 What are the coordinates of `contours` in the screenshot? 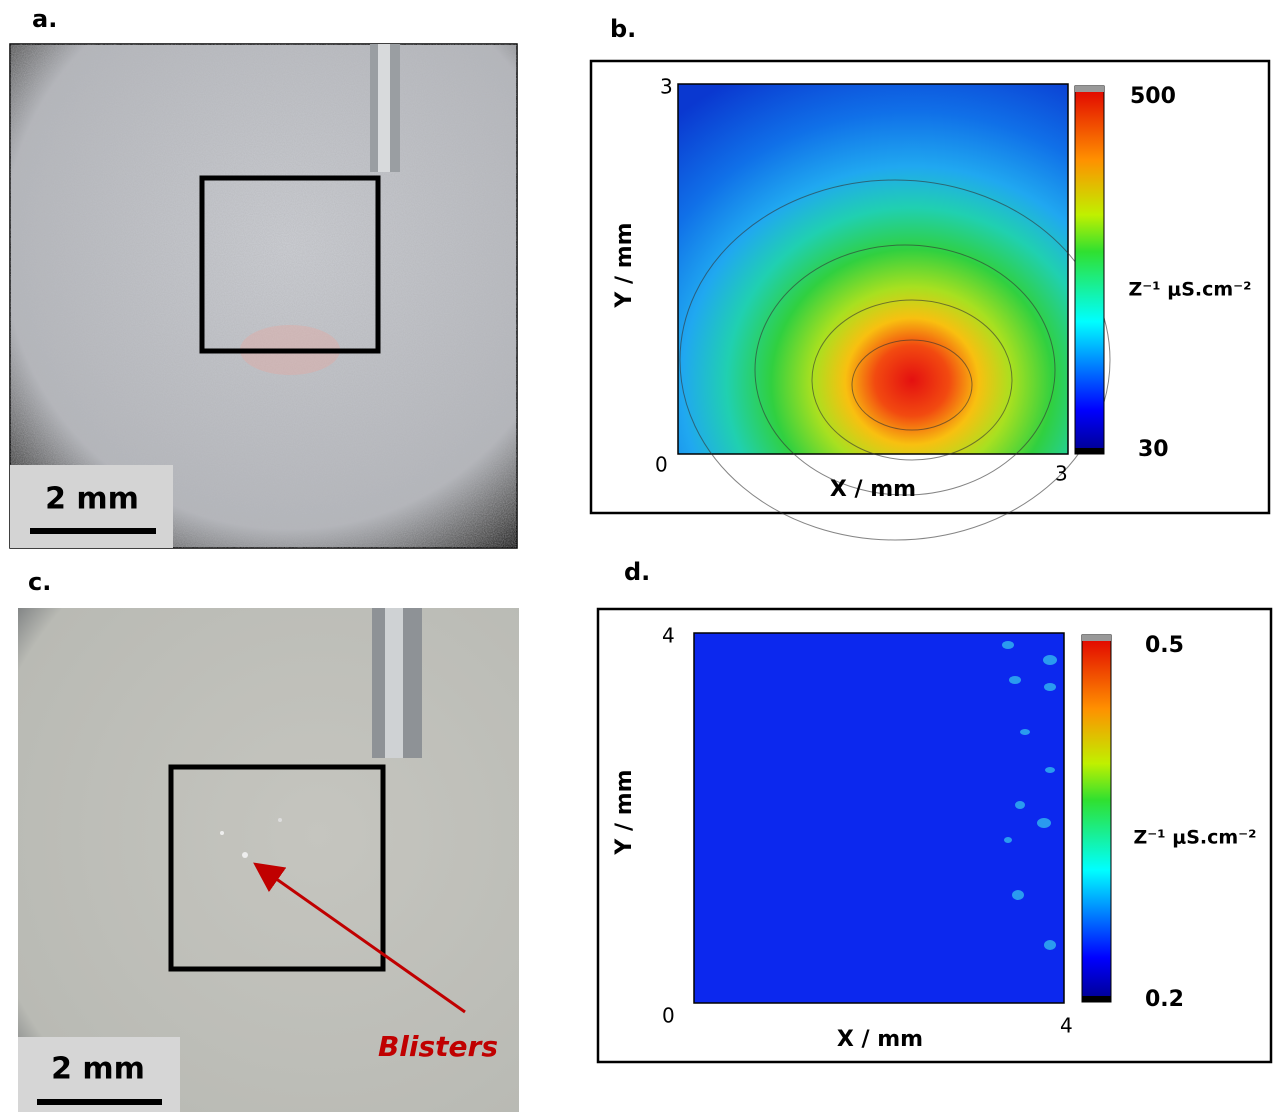 It's located at (895, 360).